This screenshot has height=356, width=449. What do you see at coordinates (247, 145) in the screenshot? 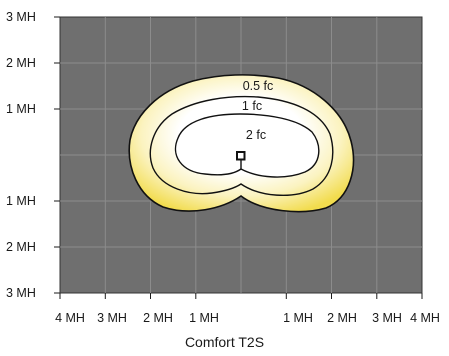
I see `contour-2fc` at bounding box center [247, 145].